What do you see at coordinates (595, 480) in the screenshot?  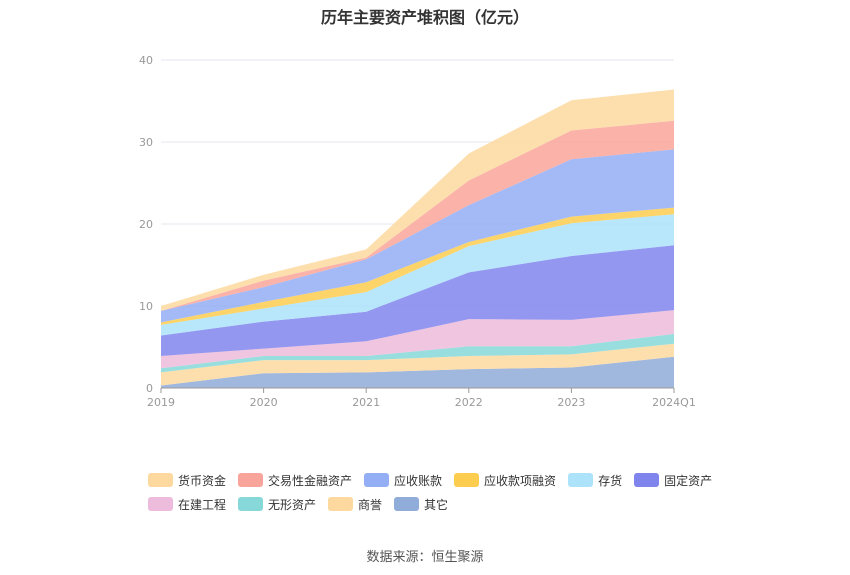 I see `legend-item: 存货` at bounding box center [595, 480].